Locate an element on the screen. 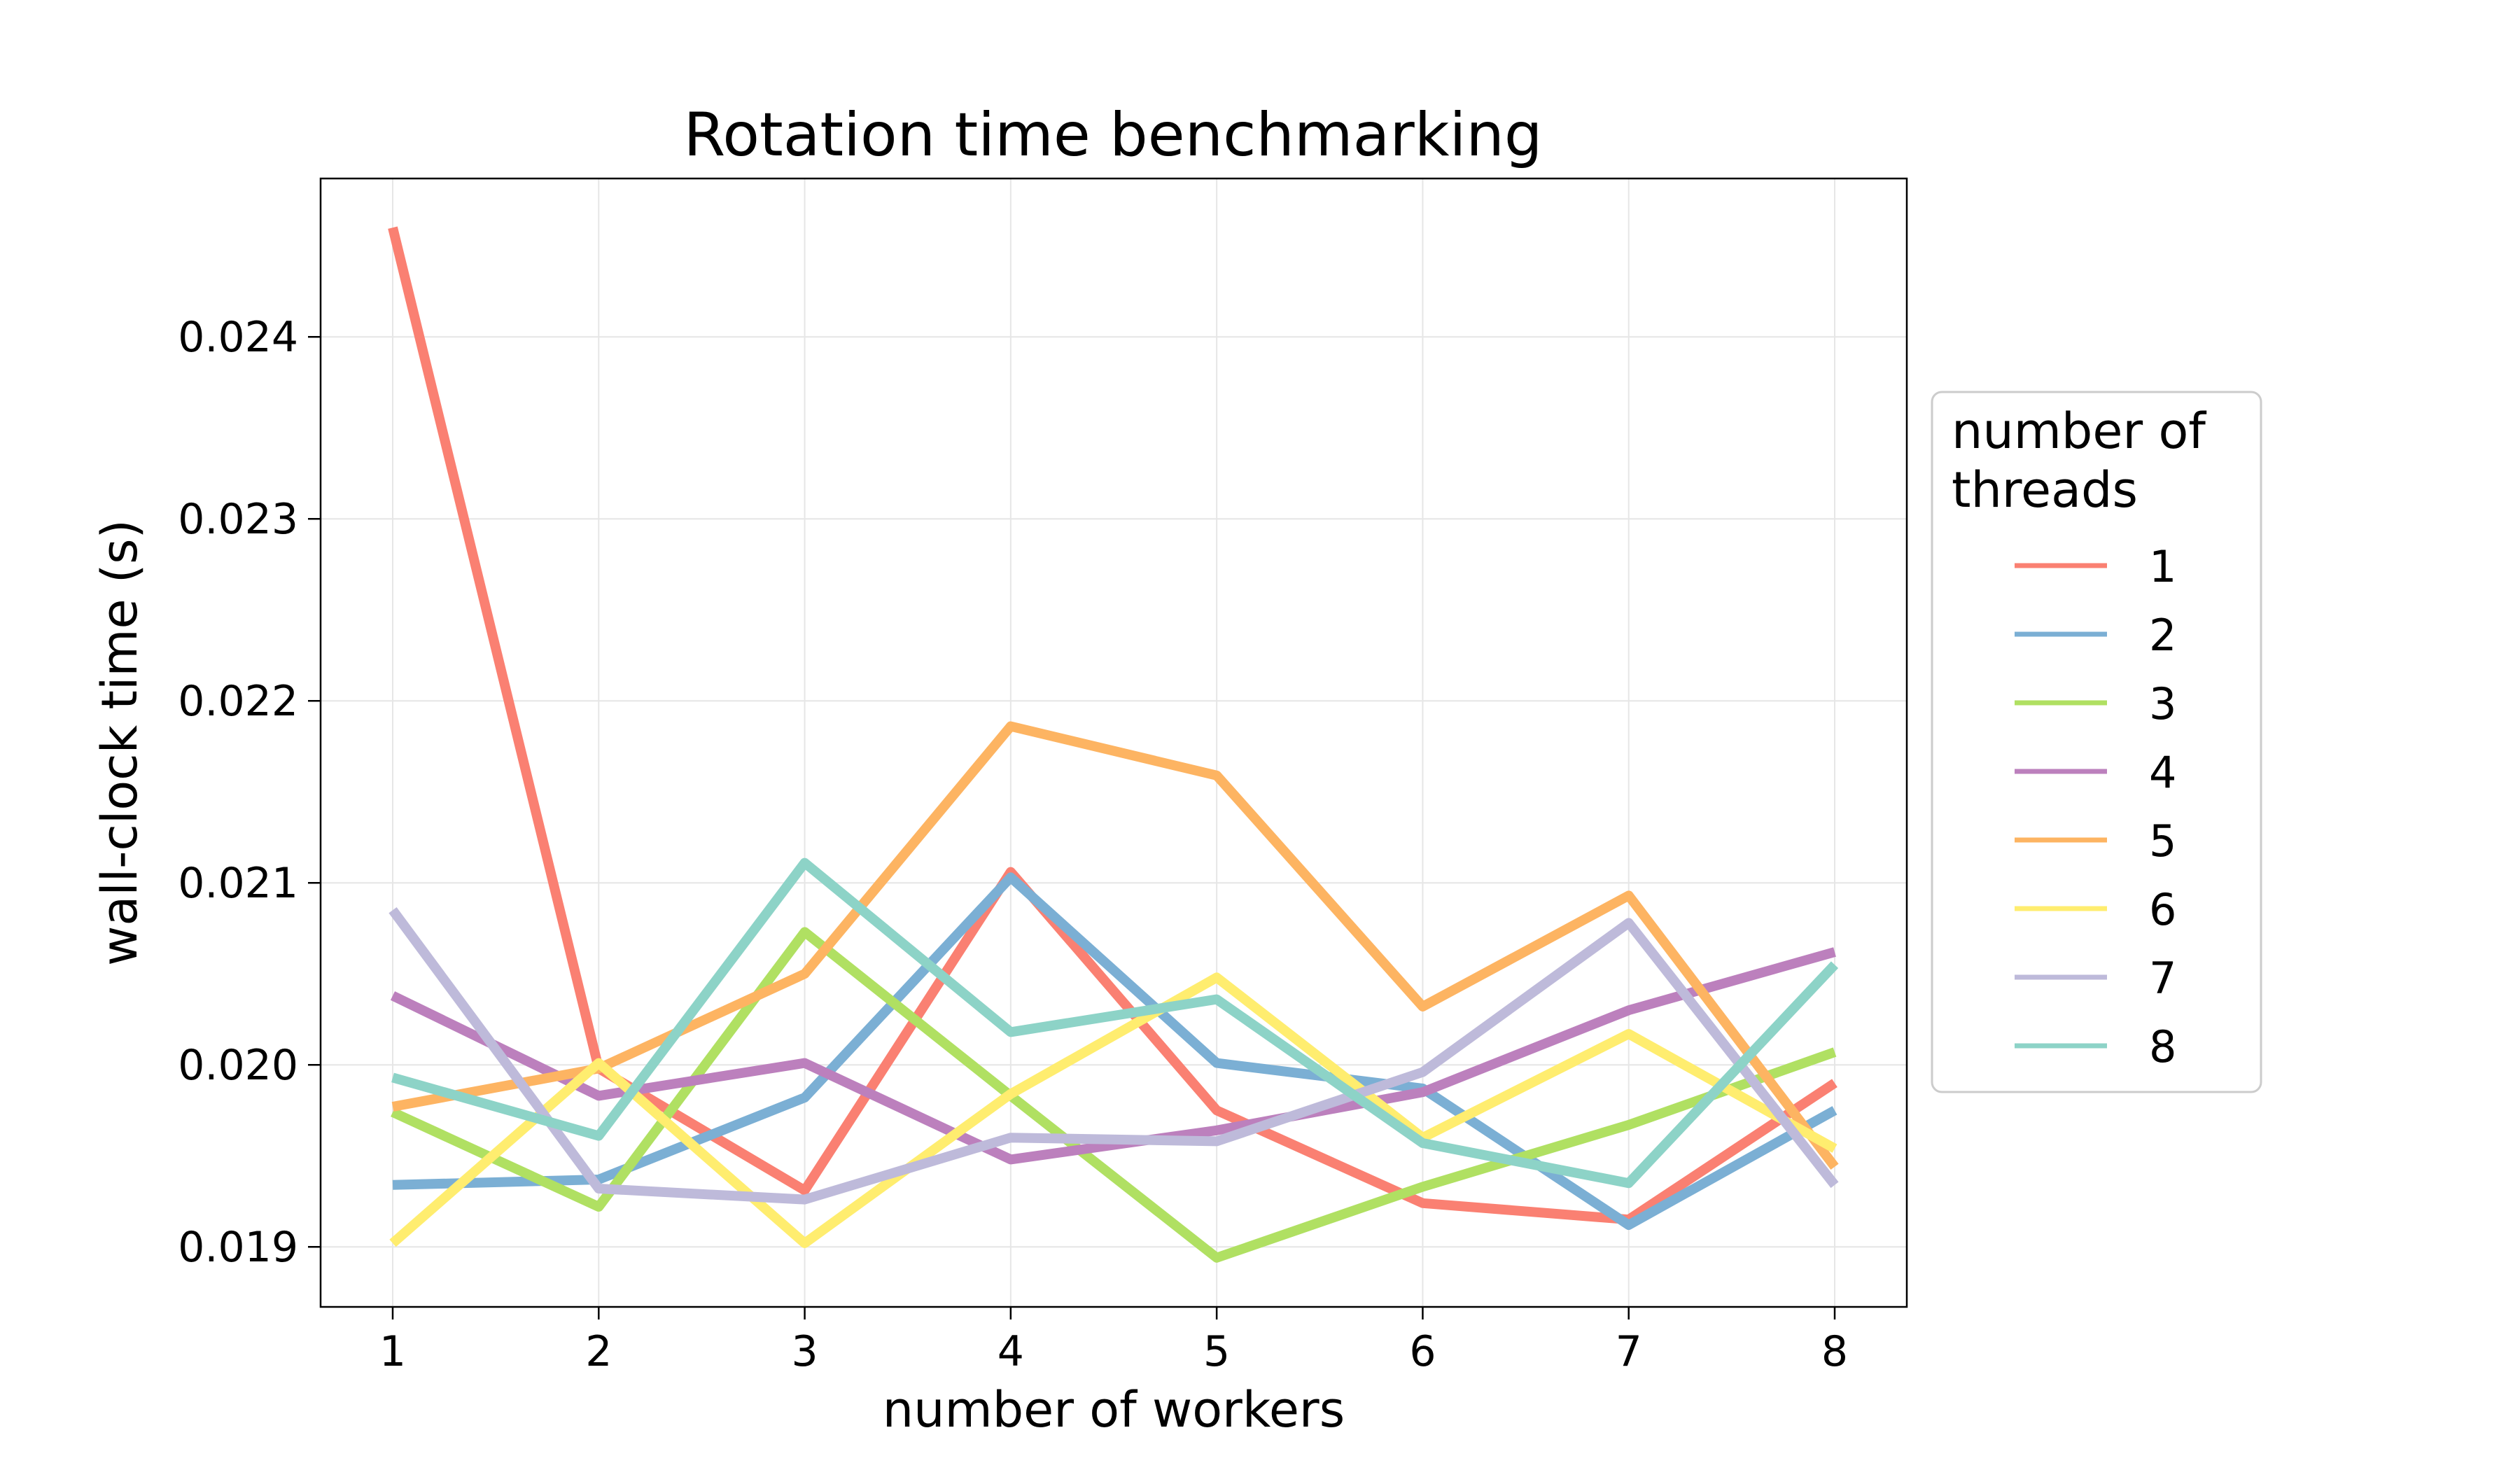  y-axis-label: wall-clock time (s) is located at coordinates (119, 742).